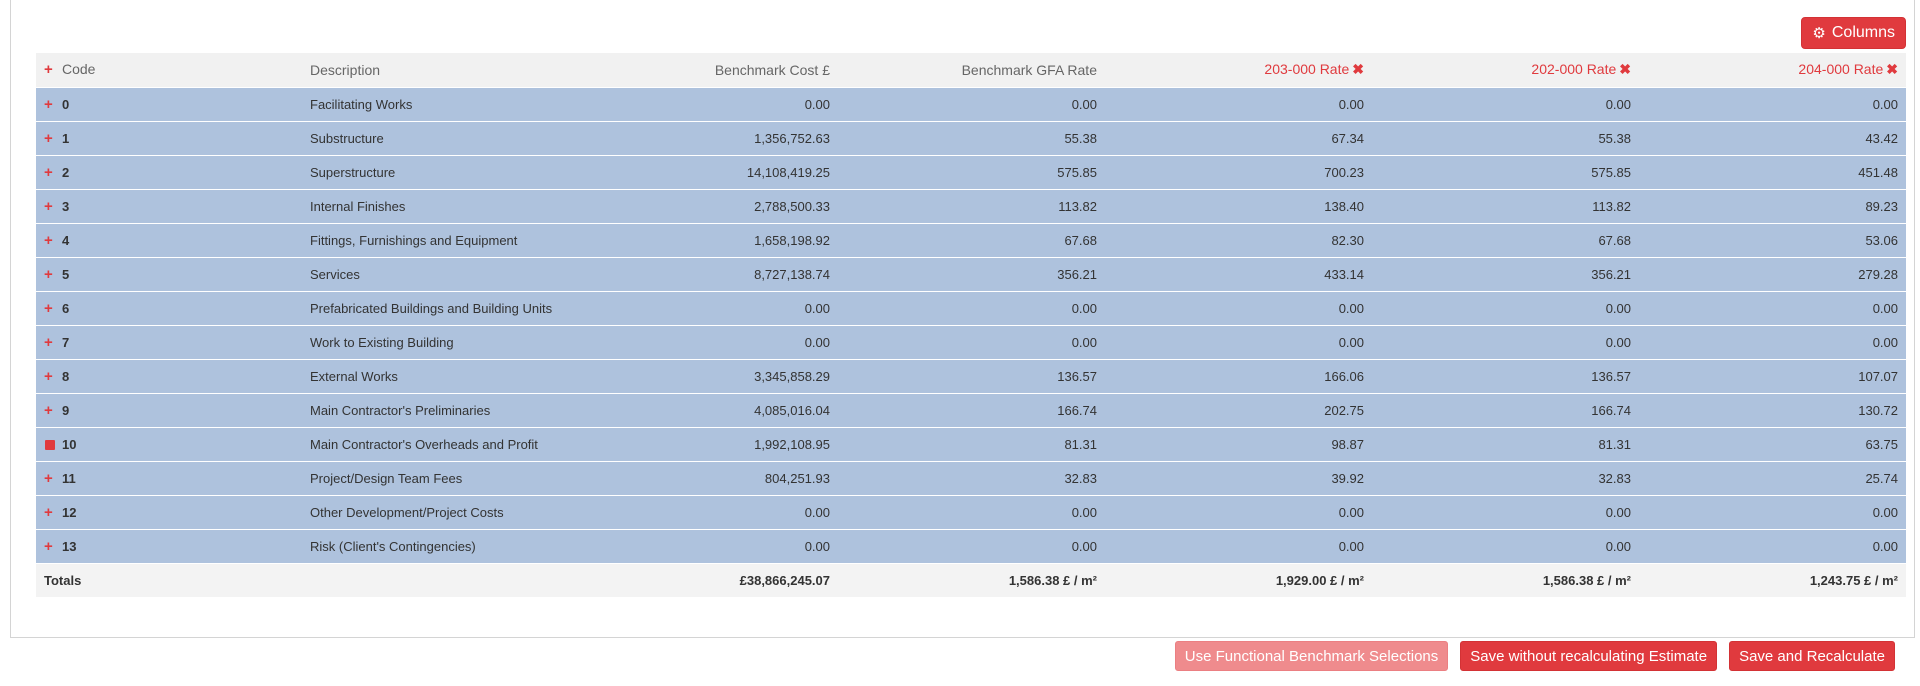  What do you see at coordinates (400, 410) in the screenshot?
I see `cell-description: Main Contractor's Preliminaries` at bounding box center [400, 410].